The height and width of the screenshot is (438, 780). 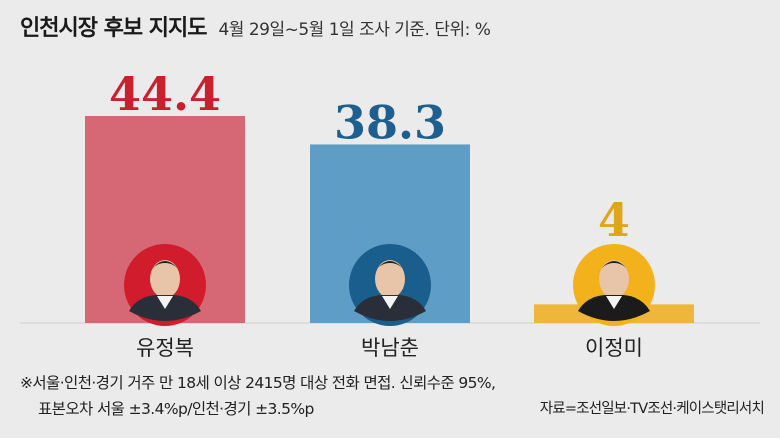 I want to click on value-label: 44.4, so click(x=165, y=94).